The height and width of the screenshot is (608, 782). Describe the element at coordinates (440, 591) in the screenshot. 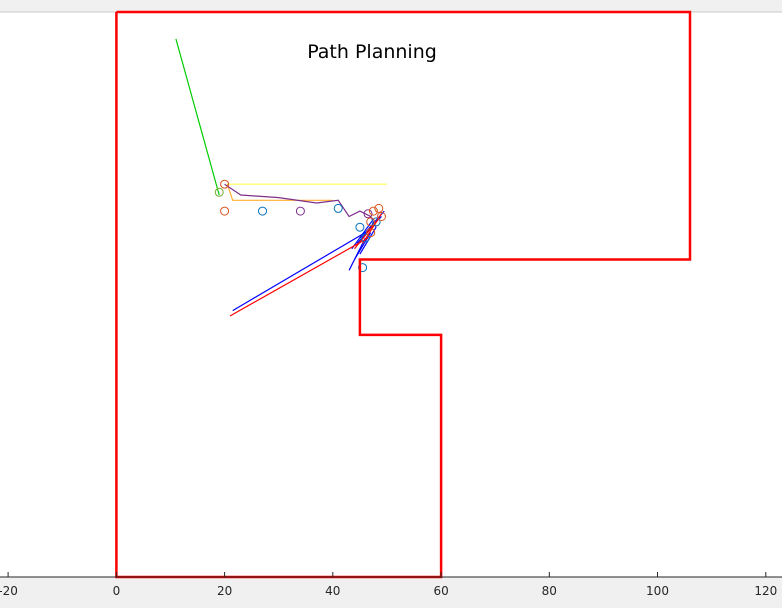

I see `x-tick-label: 60` at that location.